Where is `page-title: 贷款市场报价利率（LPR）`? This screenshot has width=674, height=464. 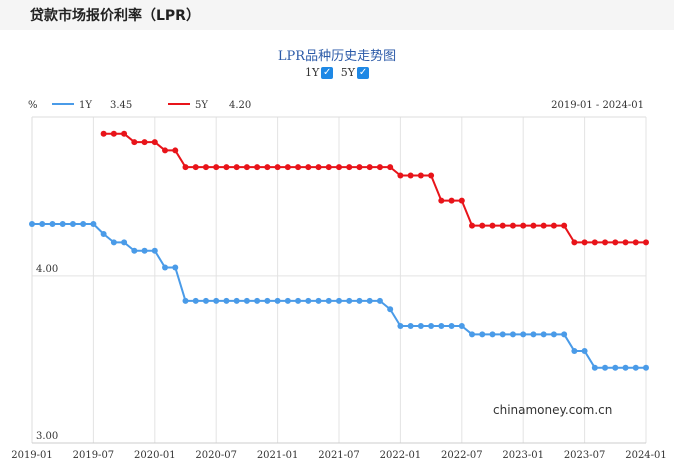 page-title: 贷款市场报价利率（LPR） is located at coordinates (115, 16).